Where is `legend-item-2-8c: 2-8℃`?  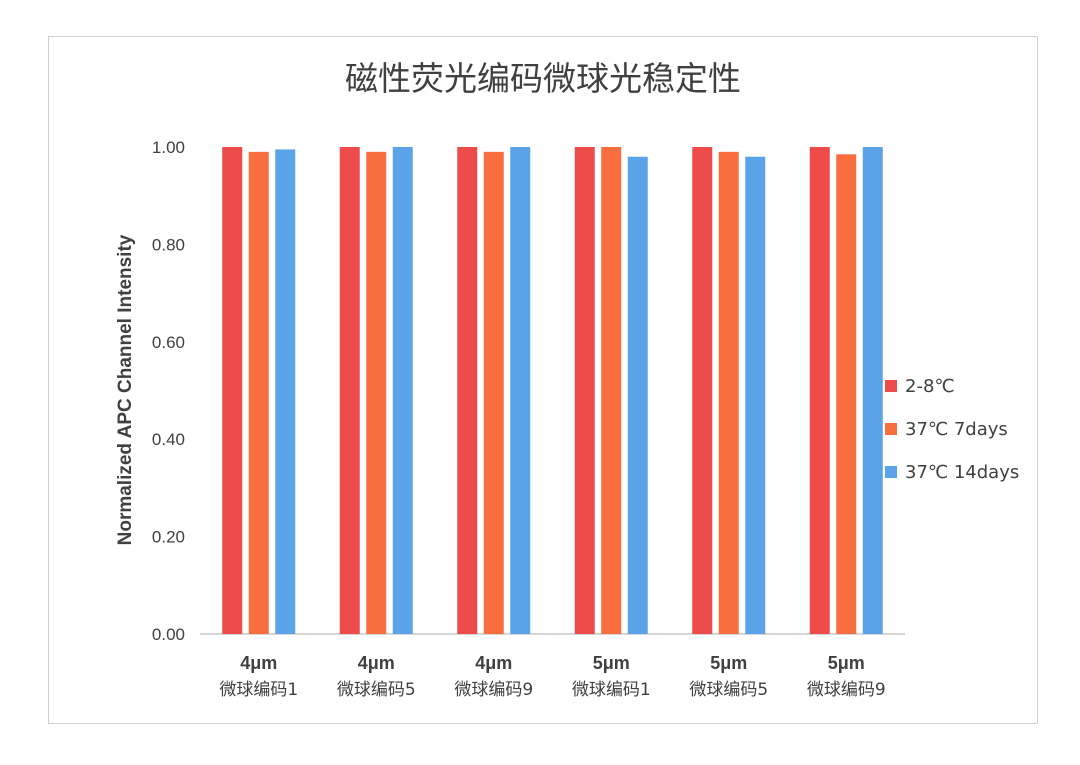
legend-item-2-8c: 2-8℃ is located at coordinates (952, 386).